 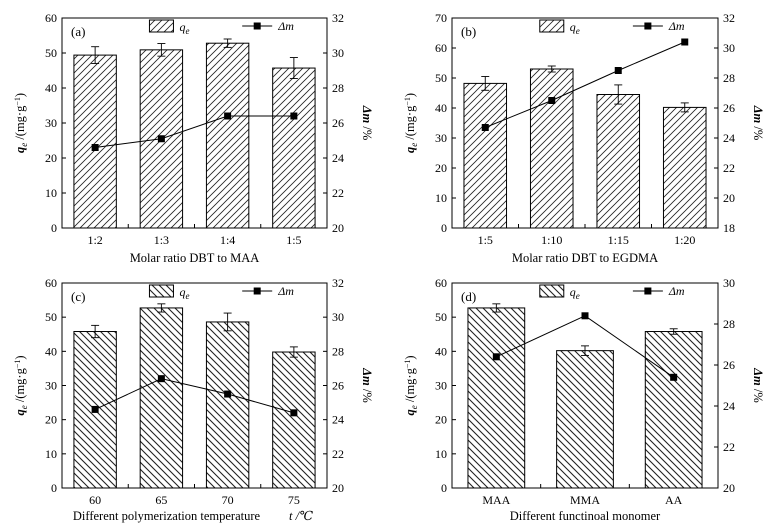 I want to click on x-tick-label: 70, so click(x=228, y=500).